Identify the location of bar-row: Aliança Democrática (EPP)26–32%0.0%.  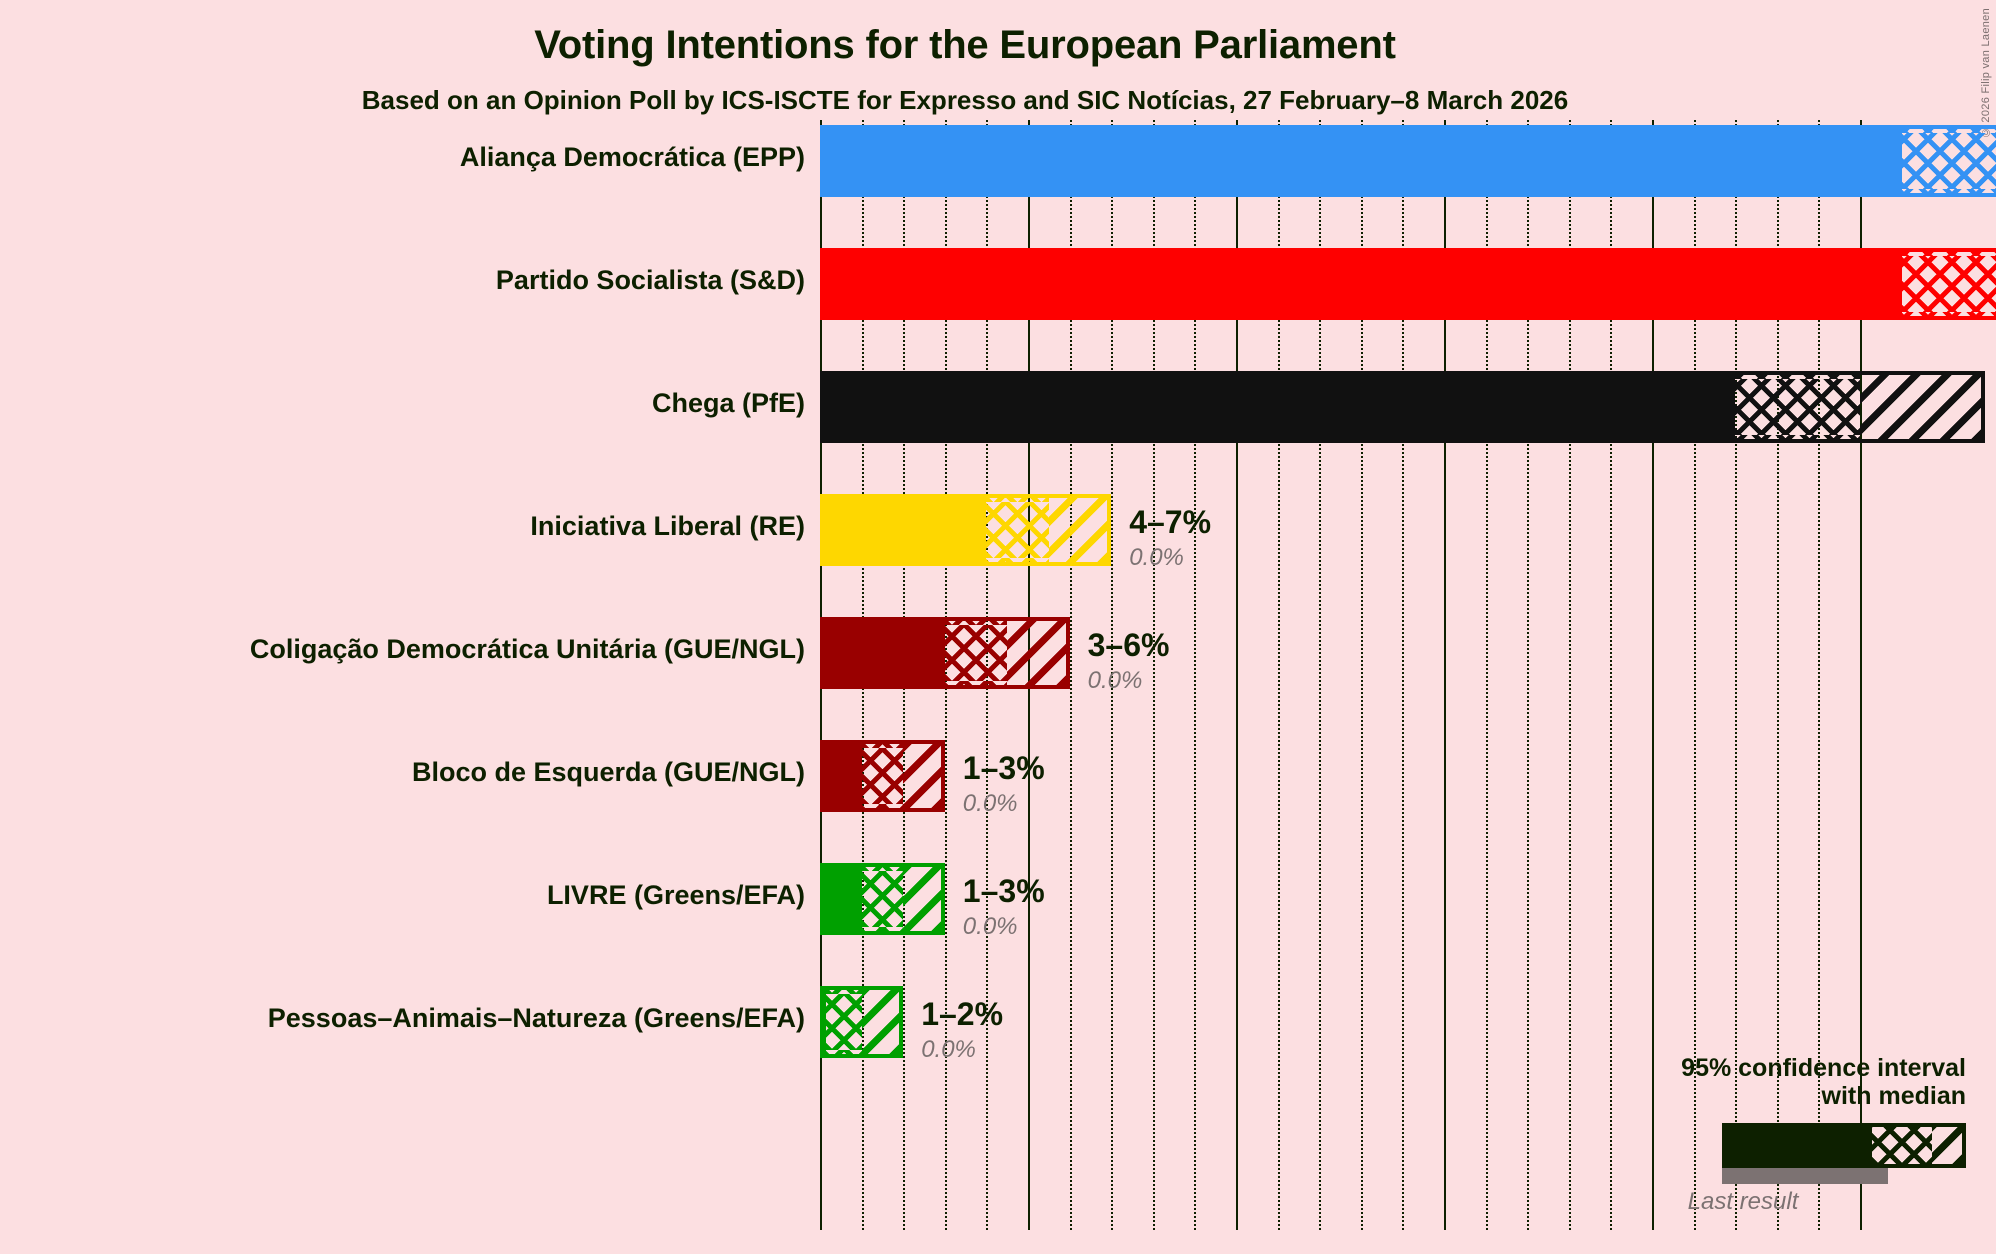
(1228, 161).